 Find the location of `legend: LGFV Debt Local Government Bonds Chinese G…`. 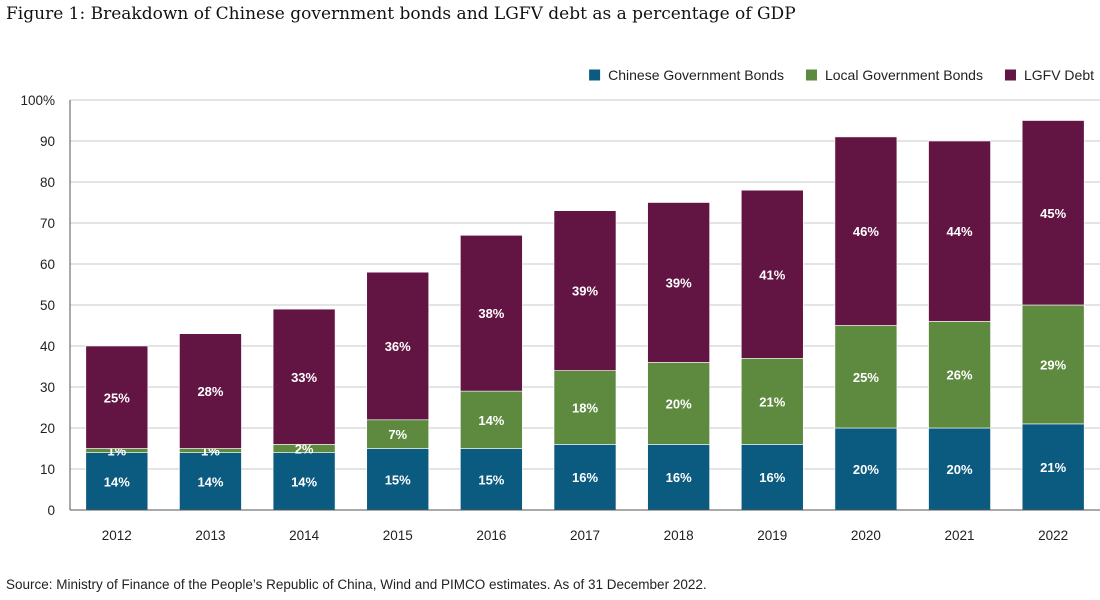

legend: LGFV Debt Local Government Bonds Chinese G… is located at coordinates (841, 75).